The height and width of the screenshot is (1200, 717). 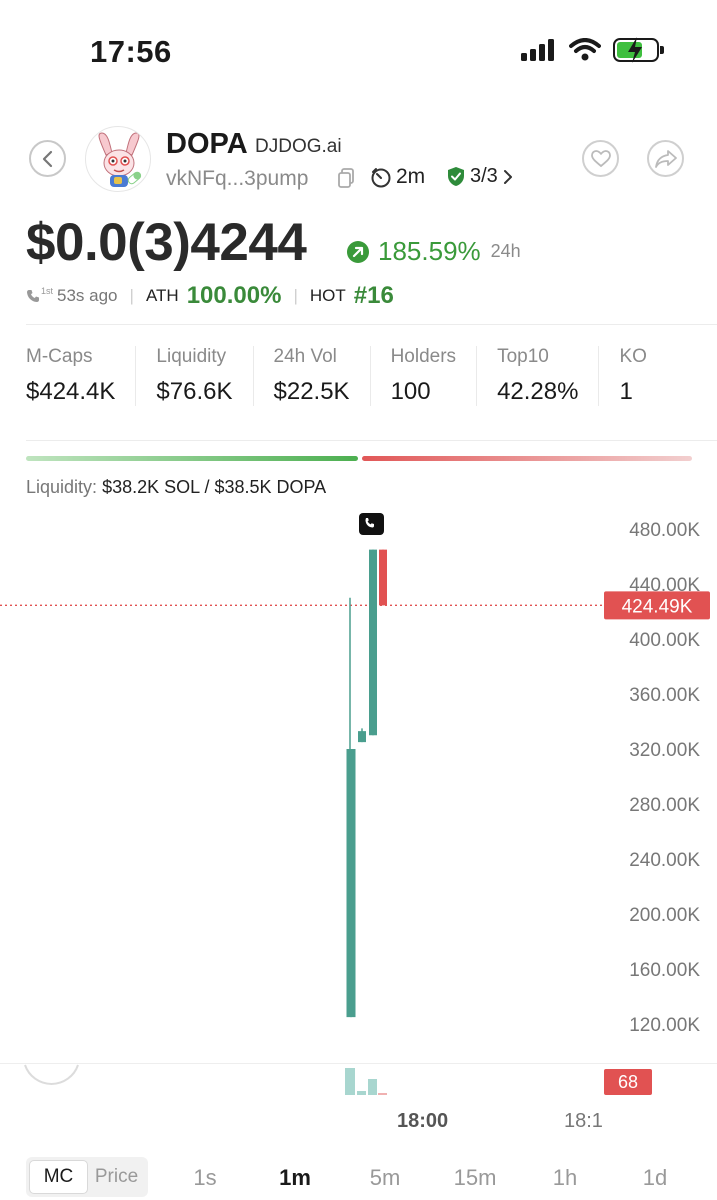 What do you see at coordinates (664, 695) in the screenshot?
I see `y-tick-label: 360.00K` at bounding box center [664, 695].